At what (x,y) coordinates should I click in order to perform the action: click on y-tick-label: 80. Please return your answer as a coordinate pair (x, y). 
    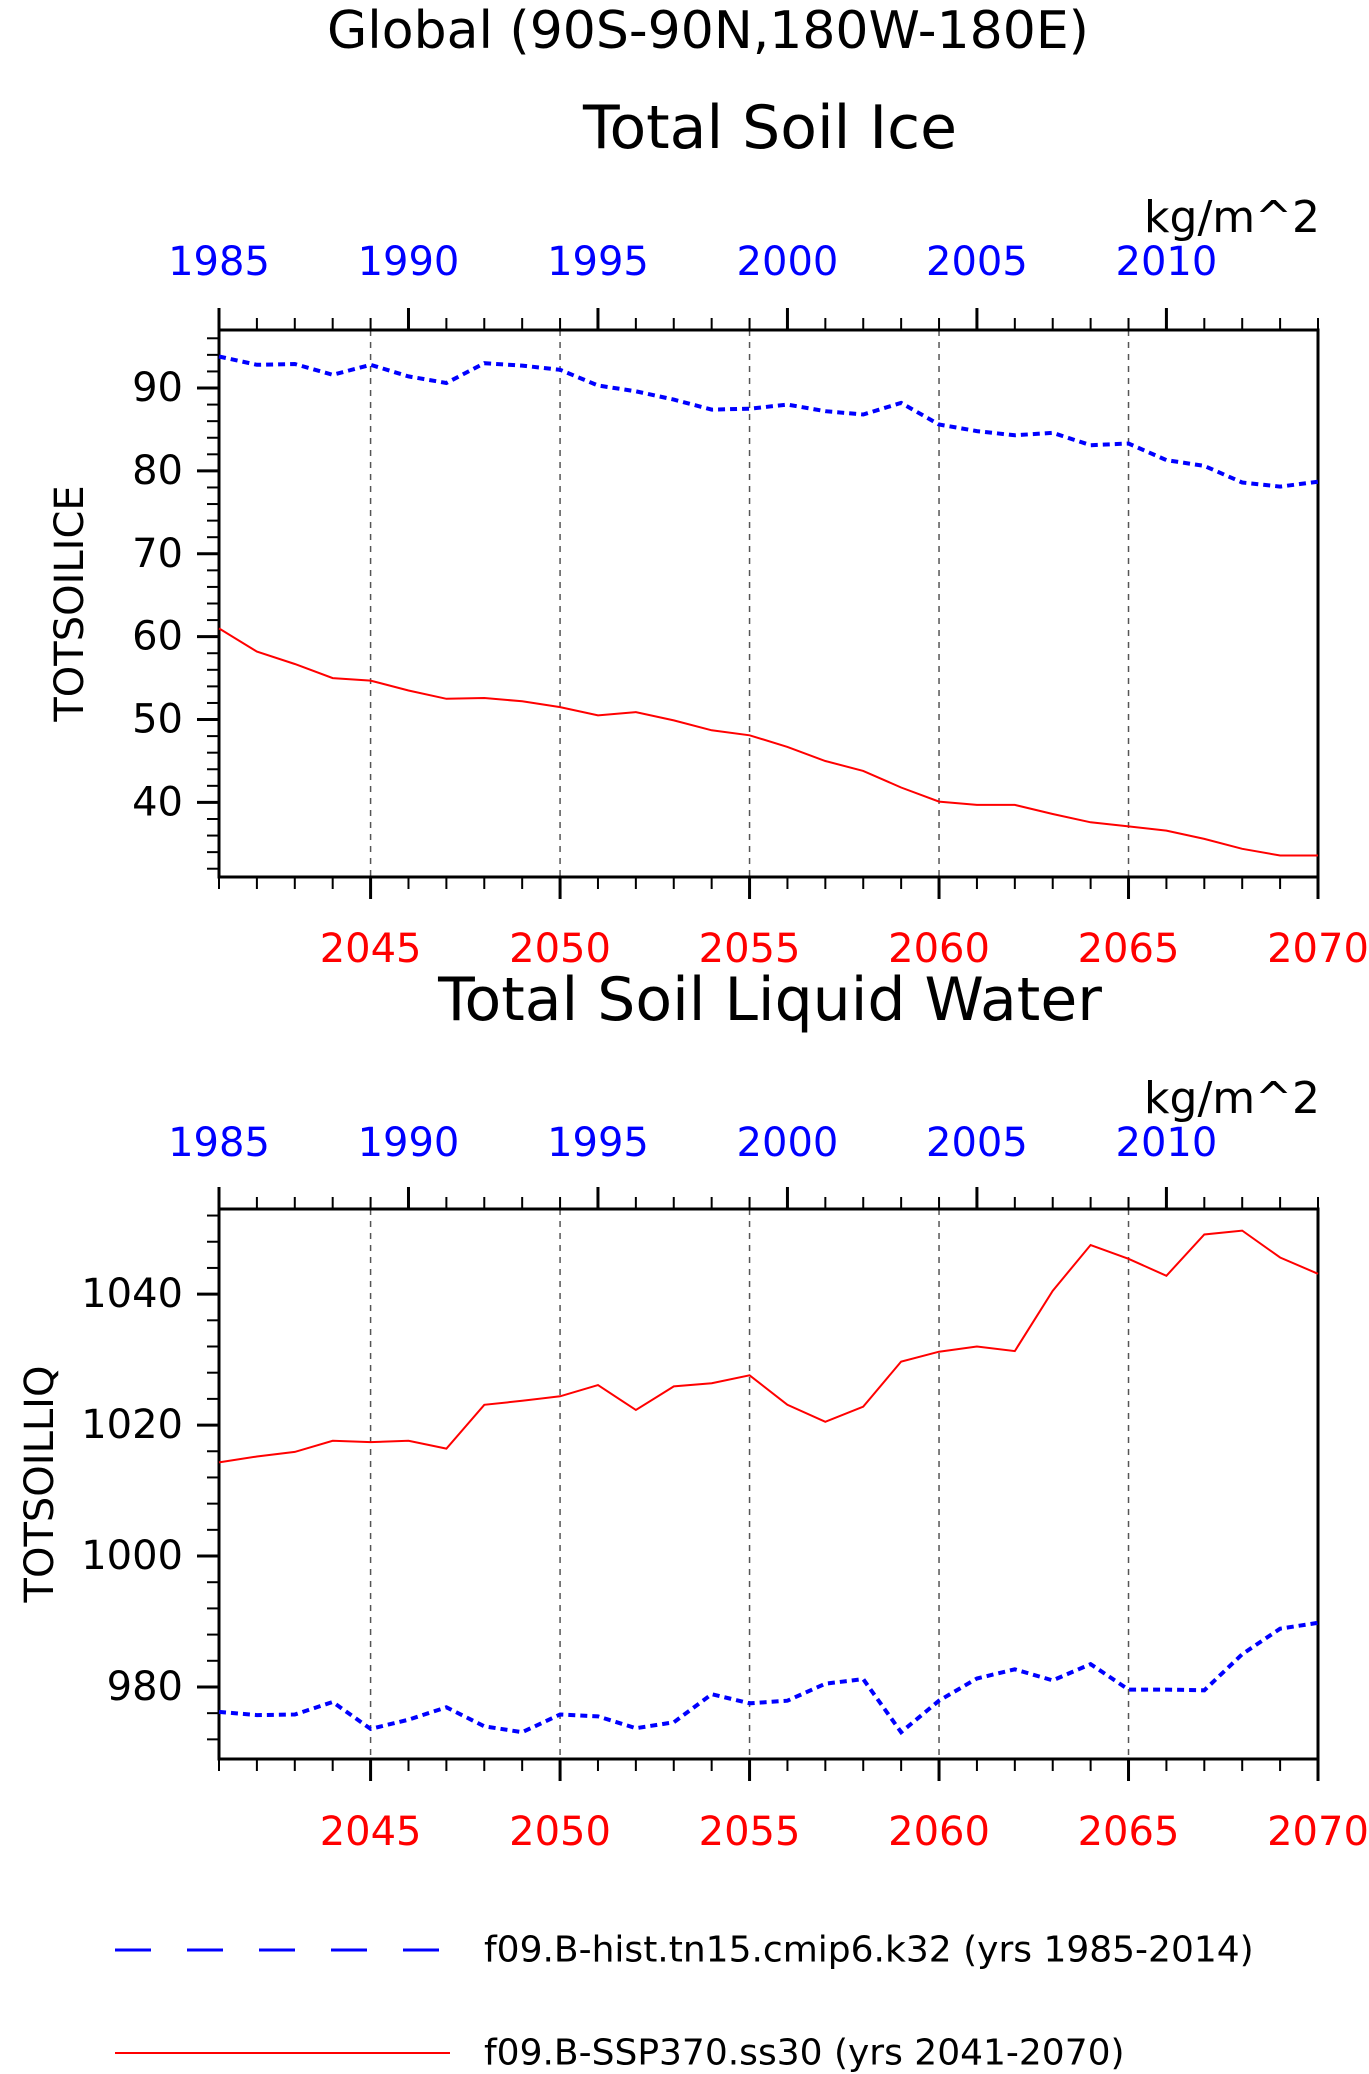
    Looking at the image, I should click on (157, 471).